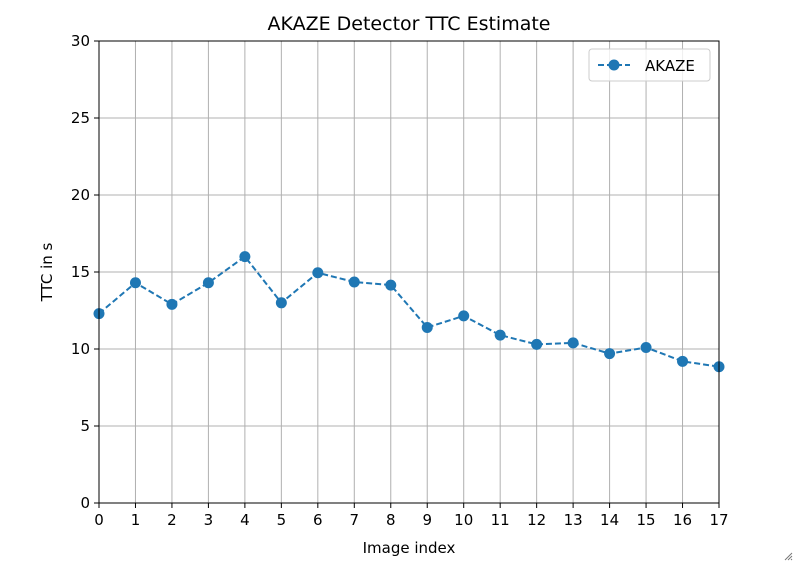  What do you see at coordinates (47, 272) in the screenshot?
I see `y-axis-label: TTC in s` at bounding box center [47, 272].